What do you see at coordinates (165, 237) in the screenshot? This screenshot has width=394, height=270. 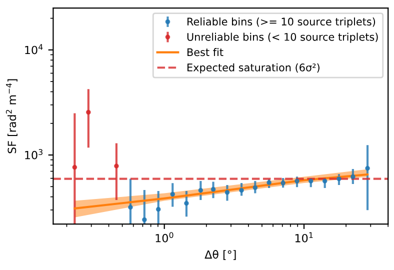 I see `x-tick-label: 10$^{0}$` at bounding box center [165, 237].